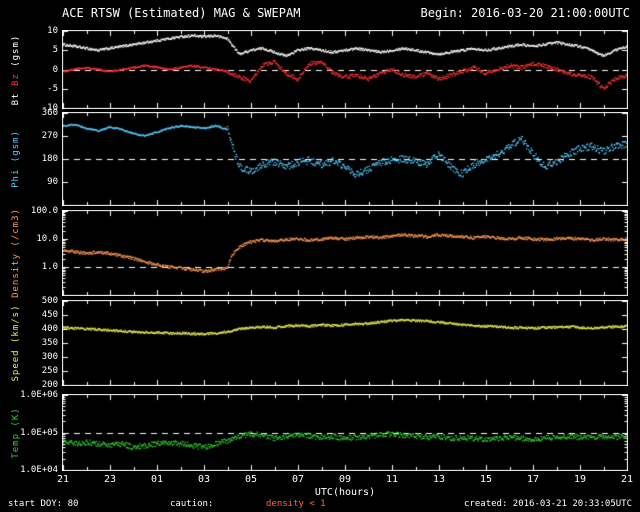  Describe the element at coordinates (39, 394) in the screenshot. I see `y-tick-label: 1.0E+06` at that location.